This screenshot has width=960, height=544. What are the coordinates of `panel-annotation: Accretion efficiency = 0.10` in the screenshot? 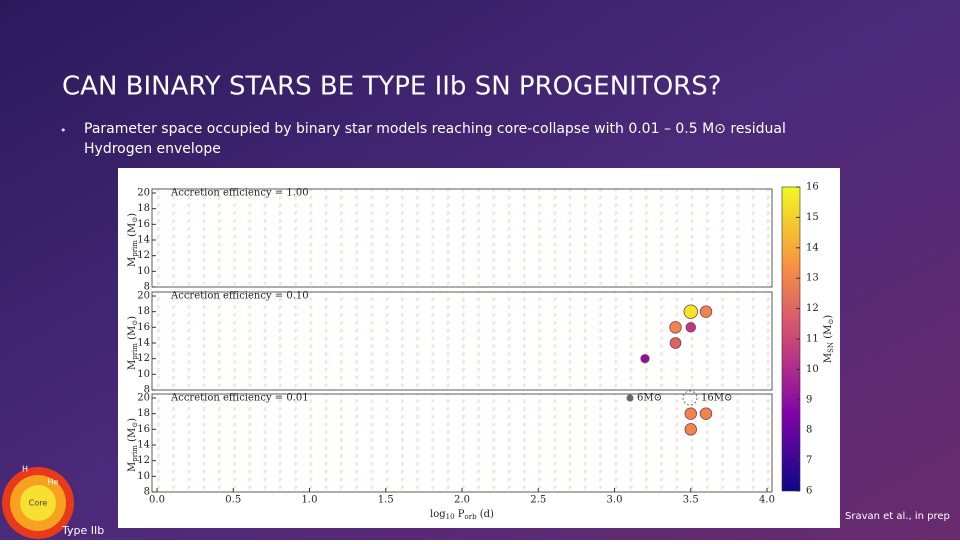 It's located at (239, 296).